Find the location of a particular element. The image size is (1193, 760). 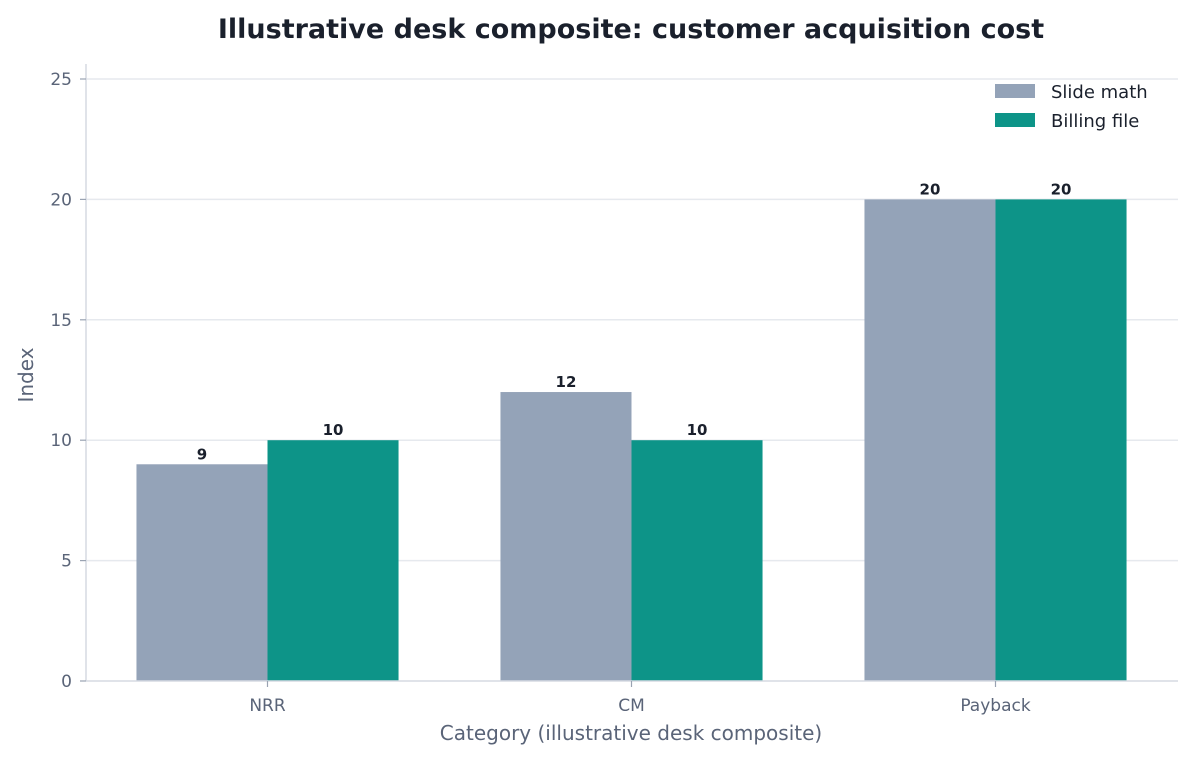

bar-value-label: 12 is located at coordinates (566, 382).